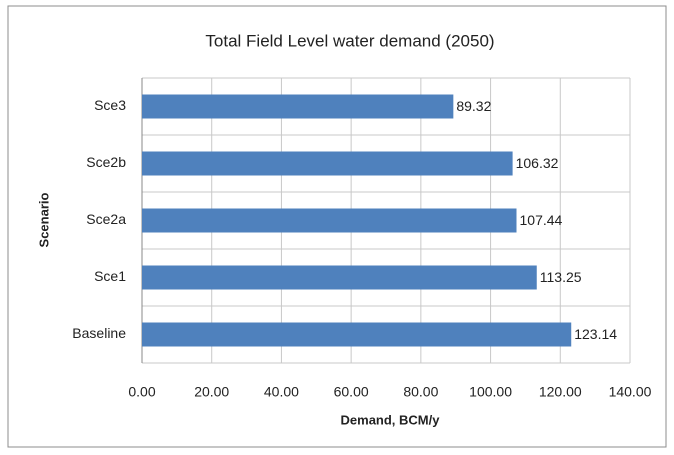 The height and width of the screenshot is (455, 674). Describe the element at coordinates (541, 220) in the screenshot. I see `value-label: 107.44` at that location.